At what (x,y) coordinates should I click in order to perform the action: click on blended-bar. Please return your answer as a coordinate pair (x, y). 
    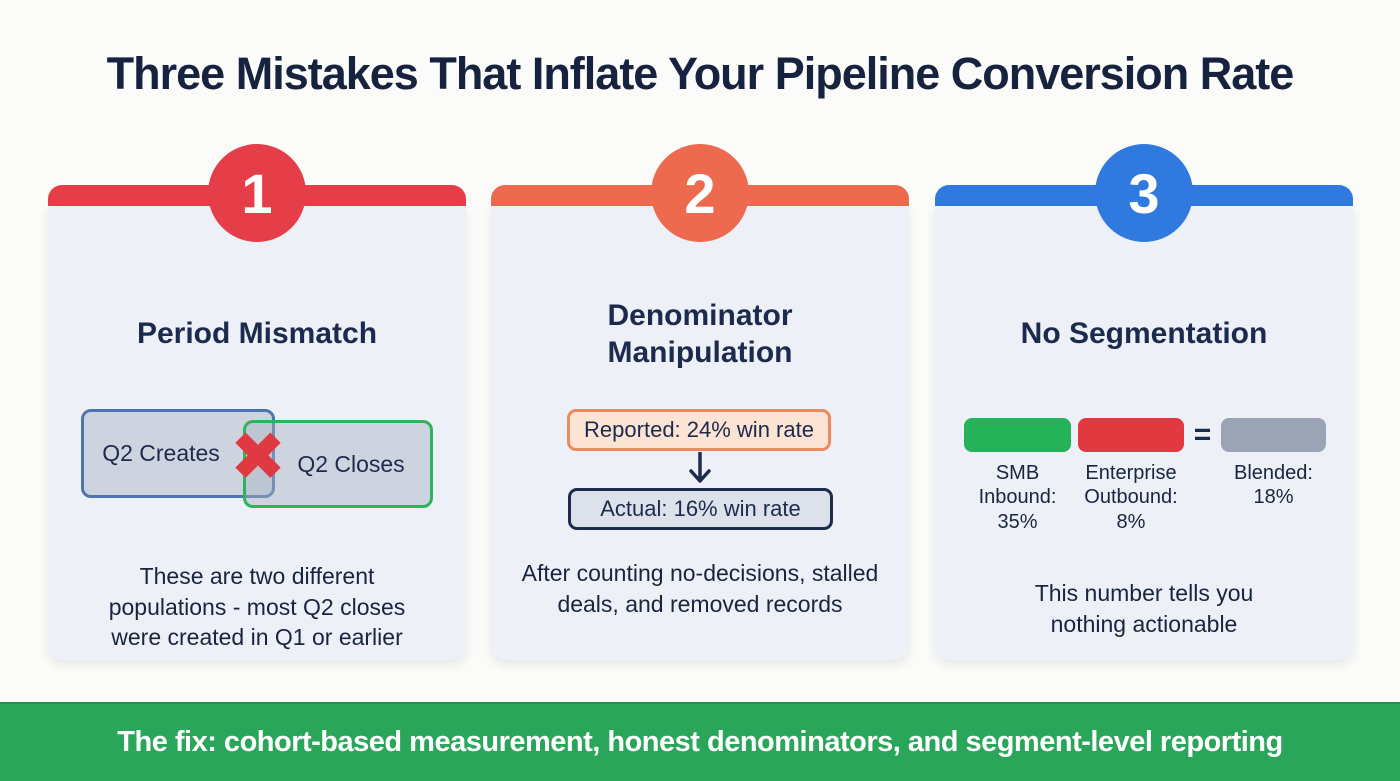
    Looking at the image, I should click on (1273, 435).